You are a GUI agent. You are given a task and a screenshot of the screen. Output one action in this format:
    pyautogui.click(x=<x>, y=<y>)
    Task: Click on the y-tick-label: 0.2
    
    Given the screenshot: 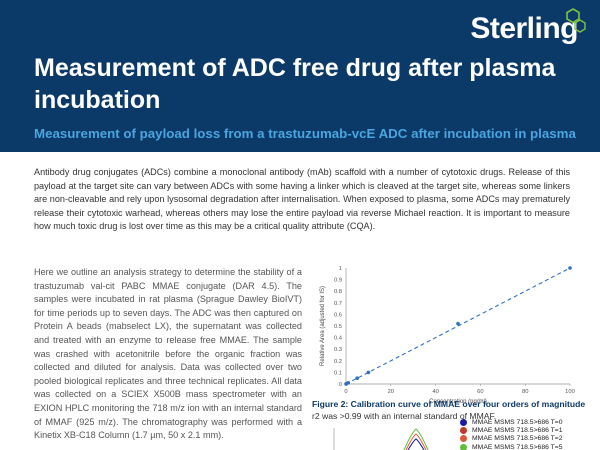 What is the action you would take?
    pyautogui.click(x=338, y=362)
    